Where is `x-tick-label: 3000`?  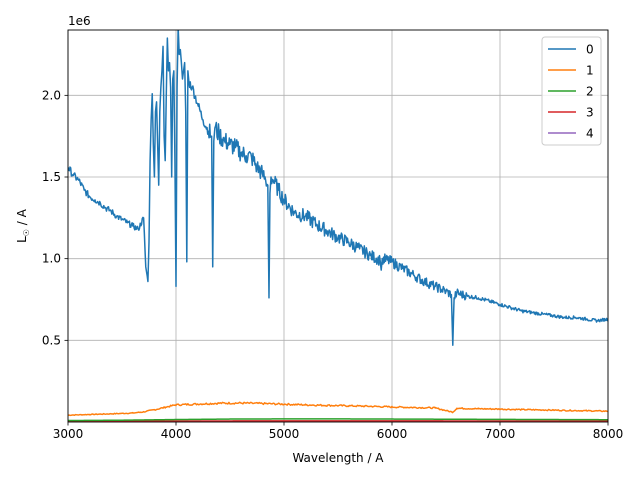 x-tick-label: 3000 is located at coordinates (68, 434).